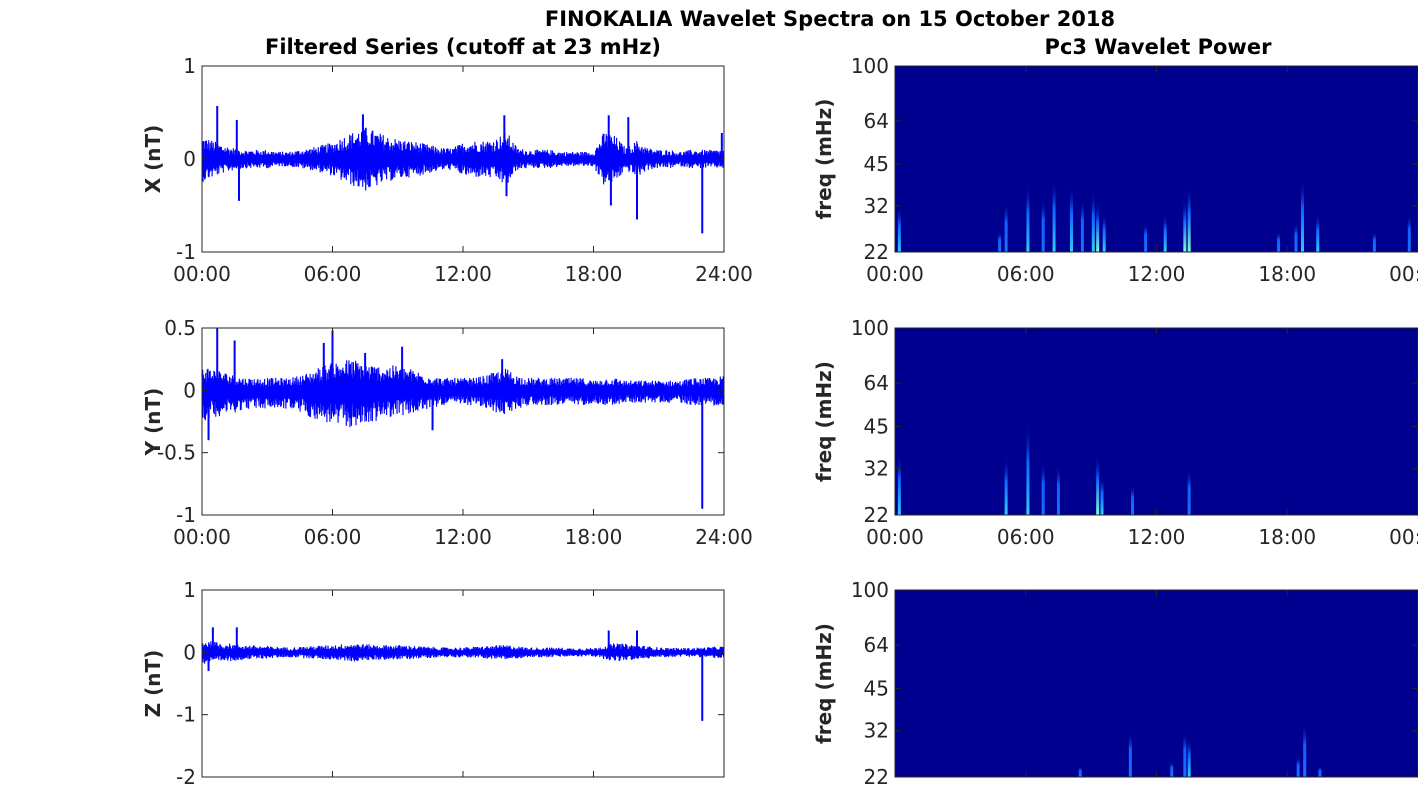 The width and height of the screenshot is (1418, 788). What do you see at coordinates (153, 422) in the screenshot?
I see `y-axis-label: Y (nT)` at bounding box center [153, 422].